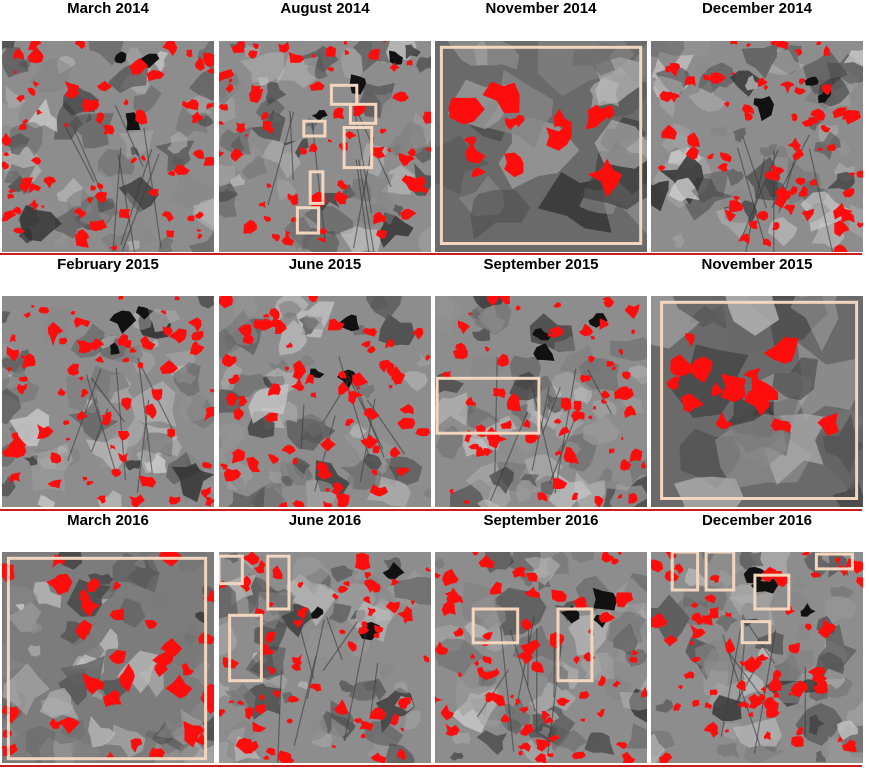 The width and height of the screenshot is (869, 768). Describe the element at coordinates (120, 57) in the screenshot. I see `water-body` at that location.